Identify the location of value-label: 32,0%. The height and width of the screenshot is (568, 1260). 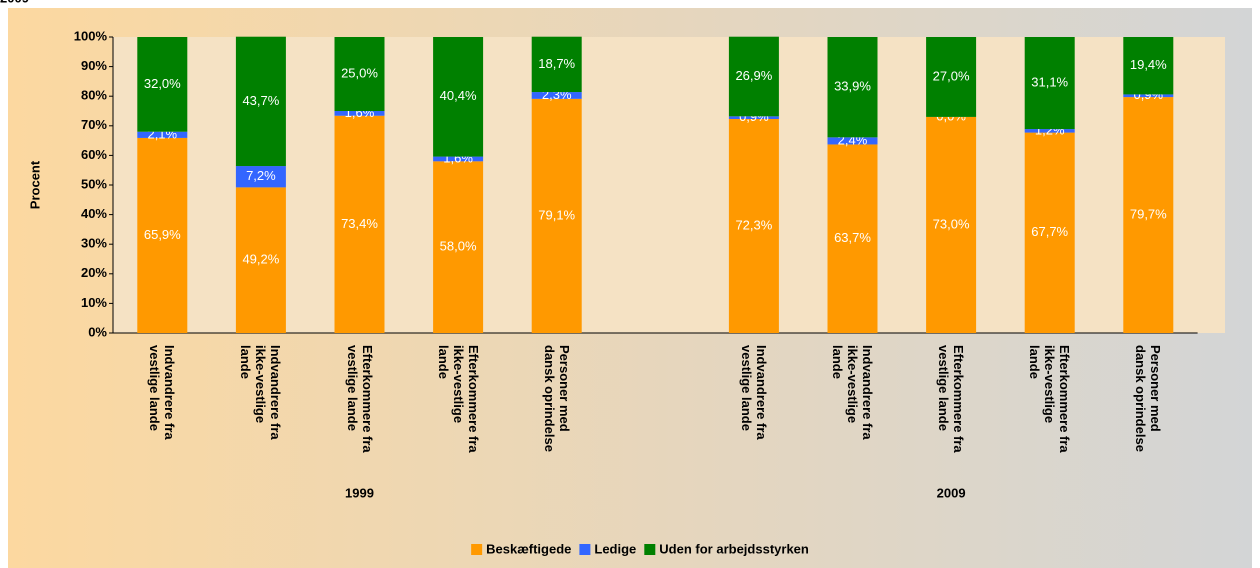
(162, 83).